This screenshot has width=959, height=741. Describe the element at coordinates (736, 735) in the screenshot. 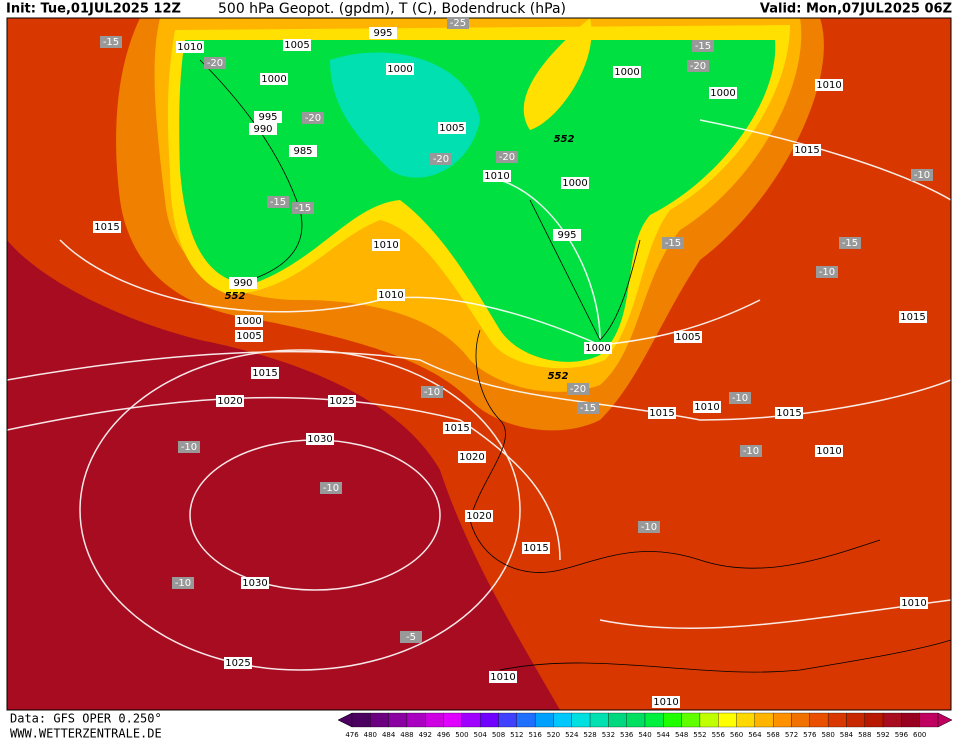

I see `colorbar-label: 560` at that location.